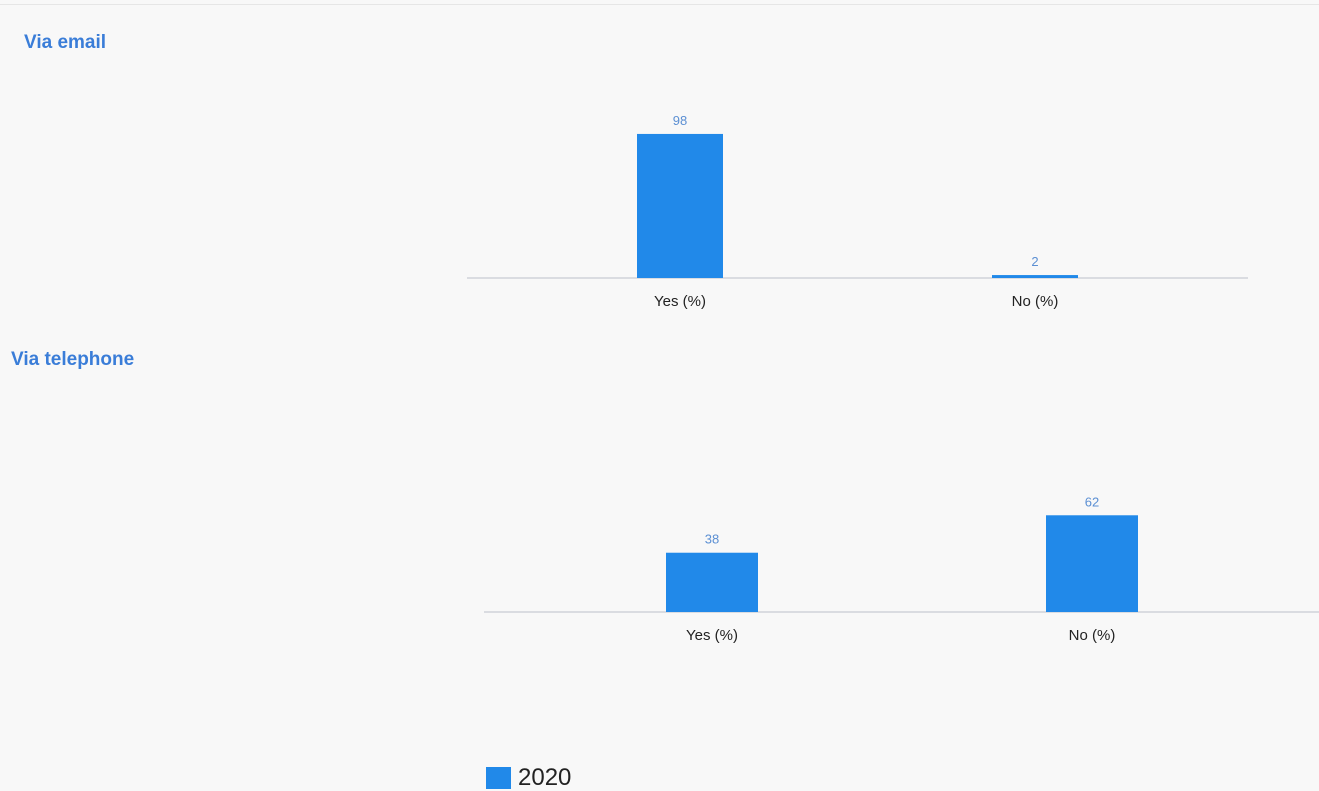 The image size is (1319, 791). I want to click on email-bar-chart: 98 Yes (%) 2 No (%), so click(857, 211).